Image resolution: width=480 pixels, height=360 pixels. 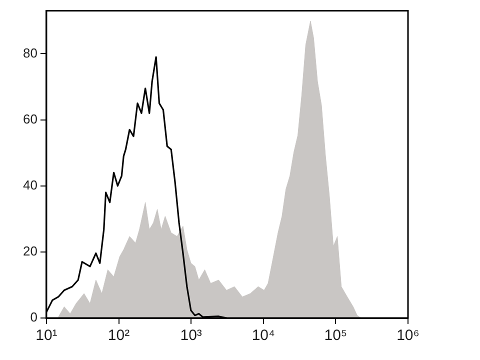 I want to click on y-tick-label: 60, so click(x=30, y=118).